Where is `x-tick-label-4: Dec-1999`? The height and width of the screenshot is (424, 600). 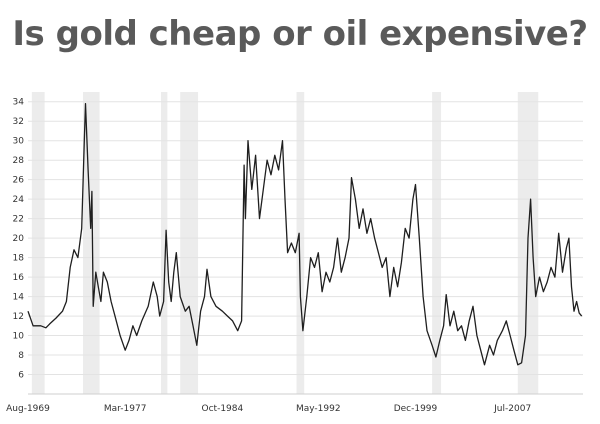 x-tick-label-4: Dec-1999 is located at coordinates (416, 409).